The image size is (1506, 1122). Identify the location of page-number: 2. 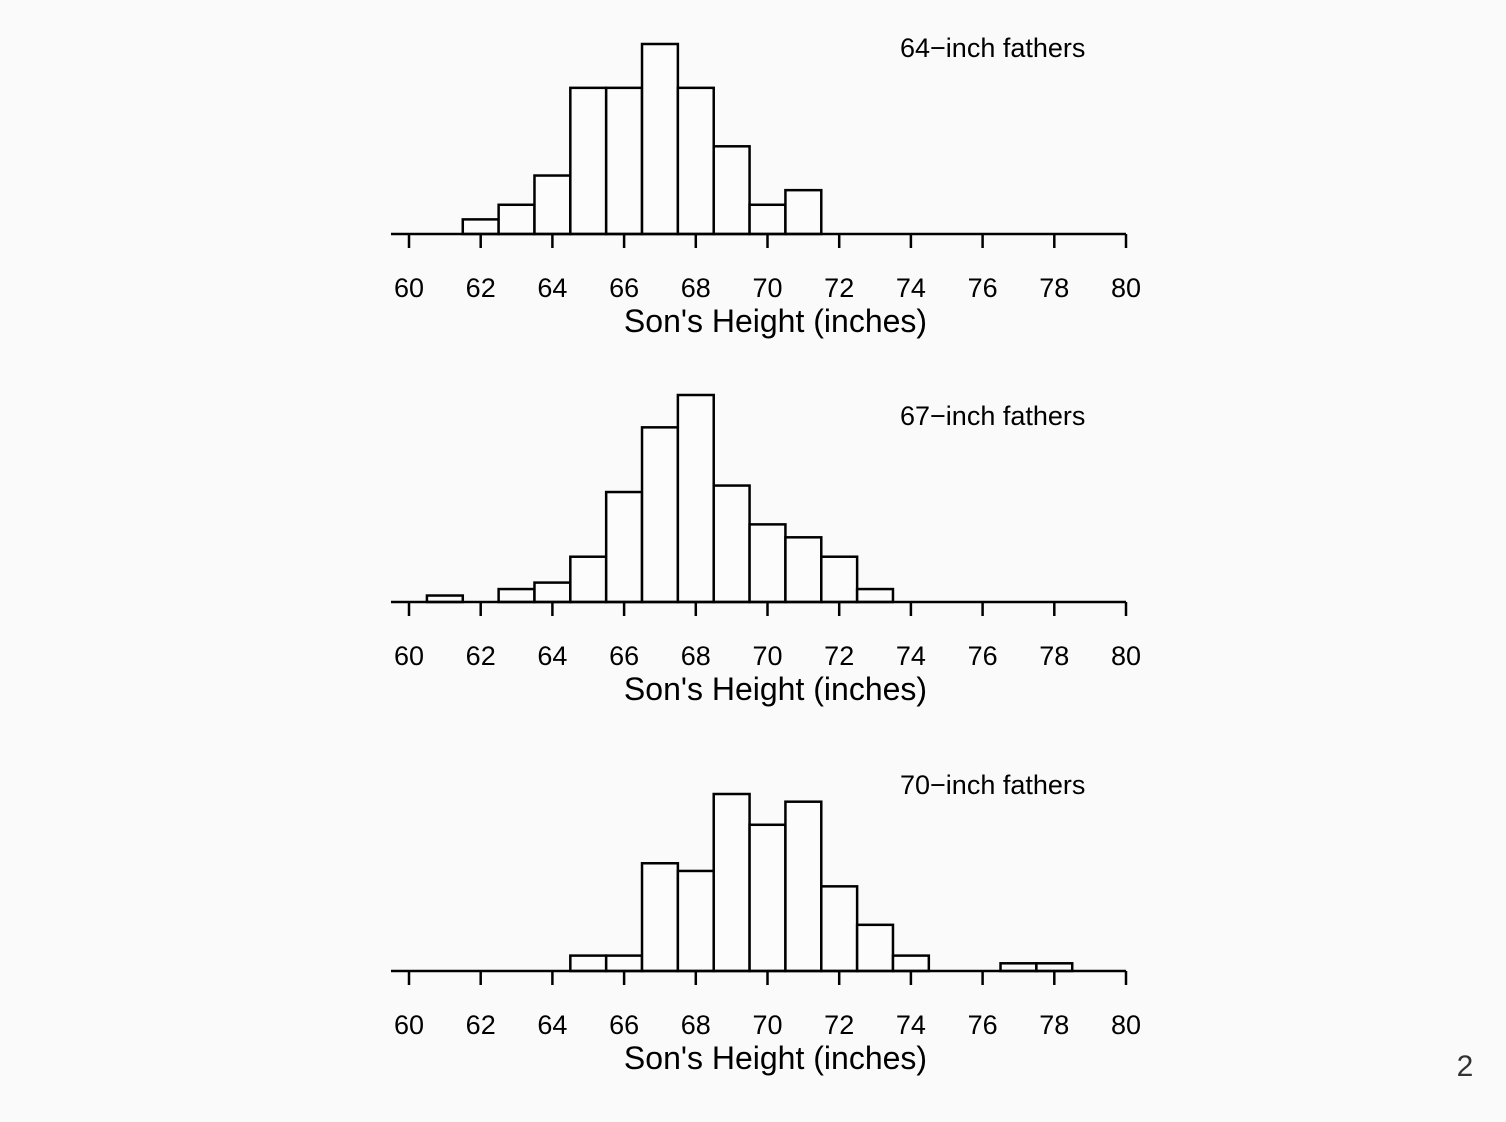
(1465, 1066).